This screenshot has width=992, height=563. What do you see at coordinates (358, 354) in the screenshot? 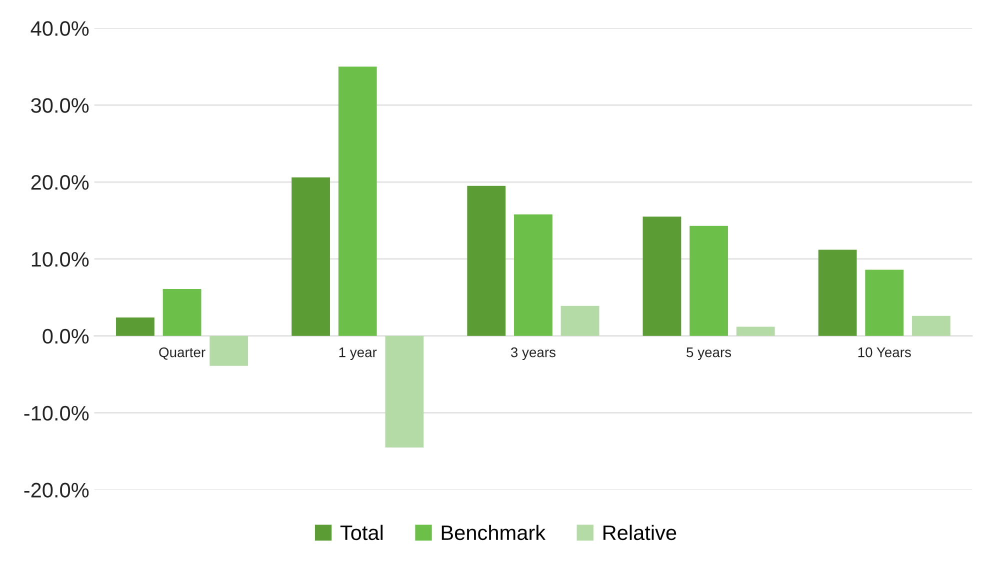
I see `x-tick-label: 1 year` at bounding box center [358, 354].